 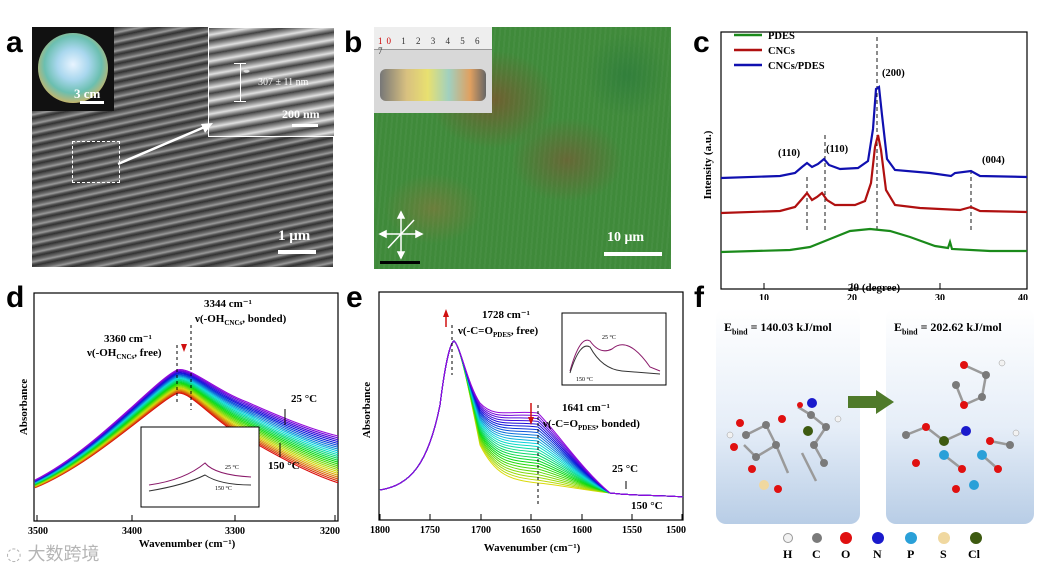 I want to click on xrd-curve-cncs, so click(x=874, y=174).